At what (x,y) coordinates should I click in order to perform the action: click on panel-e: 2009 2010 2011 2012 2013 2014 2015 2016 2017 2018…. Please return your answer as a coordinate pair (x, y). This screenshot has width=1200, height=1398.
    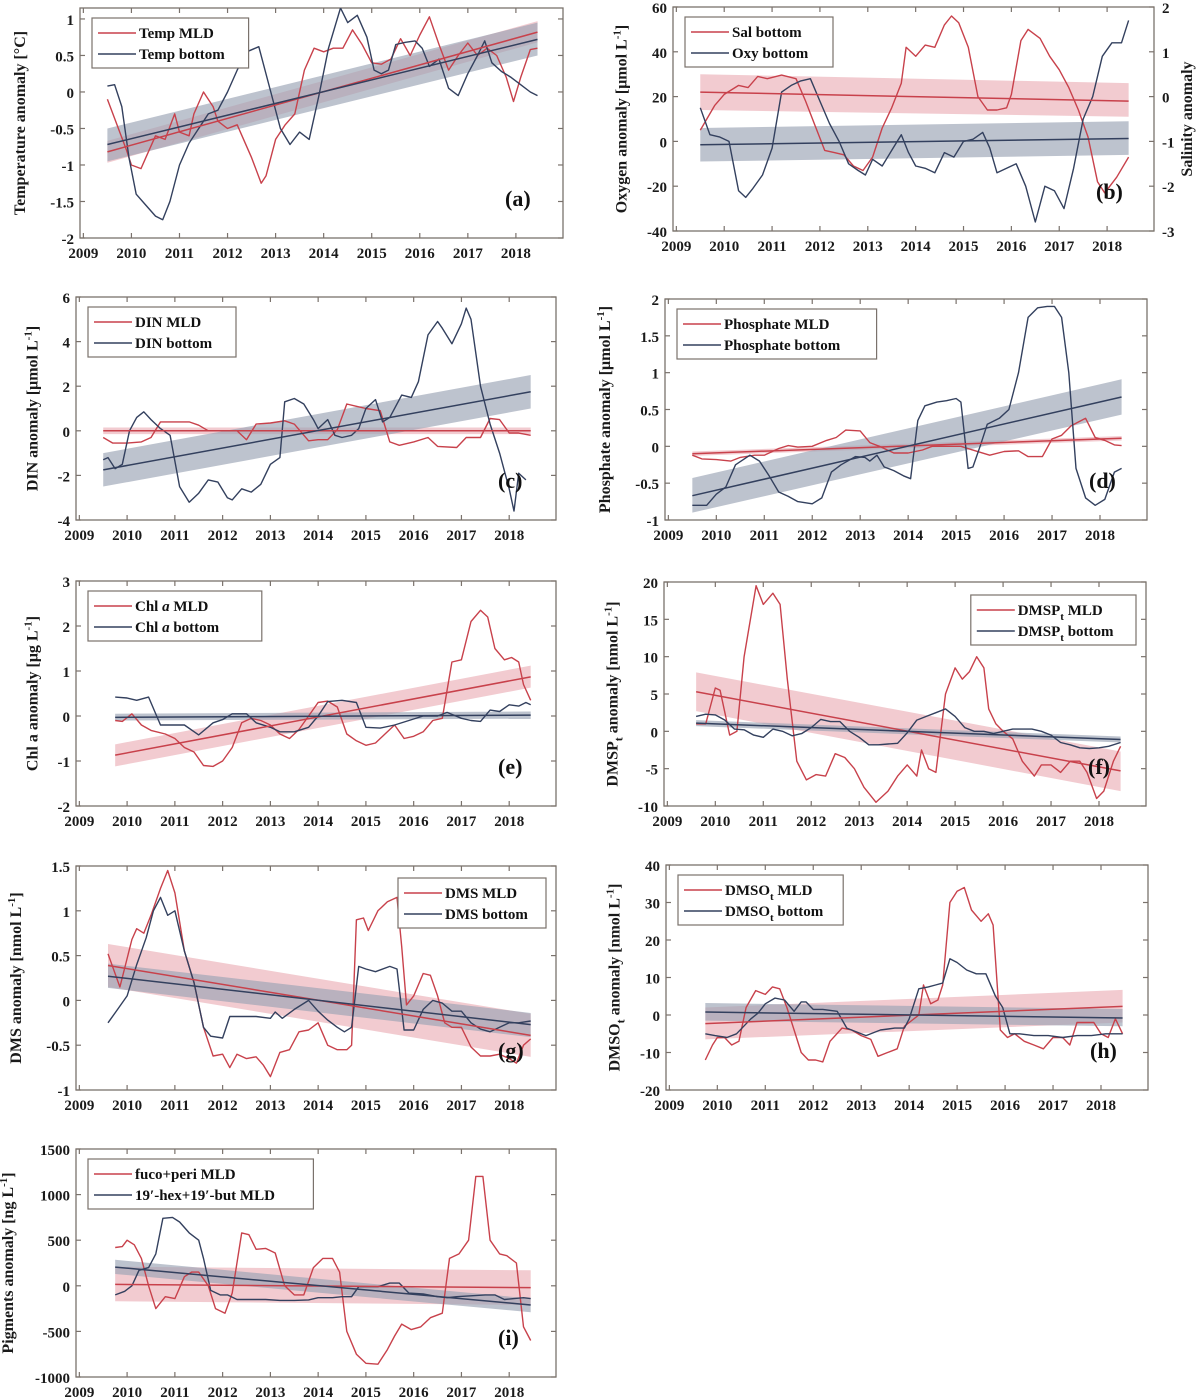
    Looking at the image, I should click on (290, 702).